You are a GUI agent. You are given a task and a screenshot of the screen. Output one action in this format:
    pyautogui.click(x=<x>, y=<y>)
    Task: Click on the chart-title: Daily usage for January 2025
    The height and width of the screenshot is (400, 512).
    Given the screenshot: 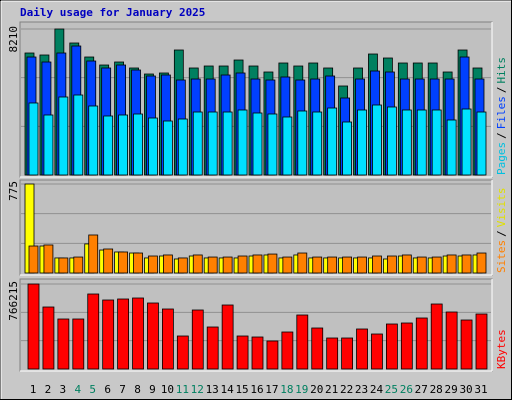 What is the action you would take?
    pyautogui.click(x=112, y=12)
    